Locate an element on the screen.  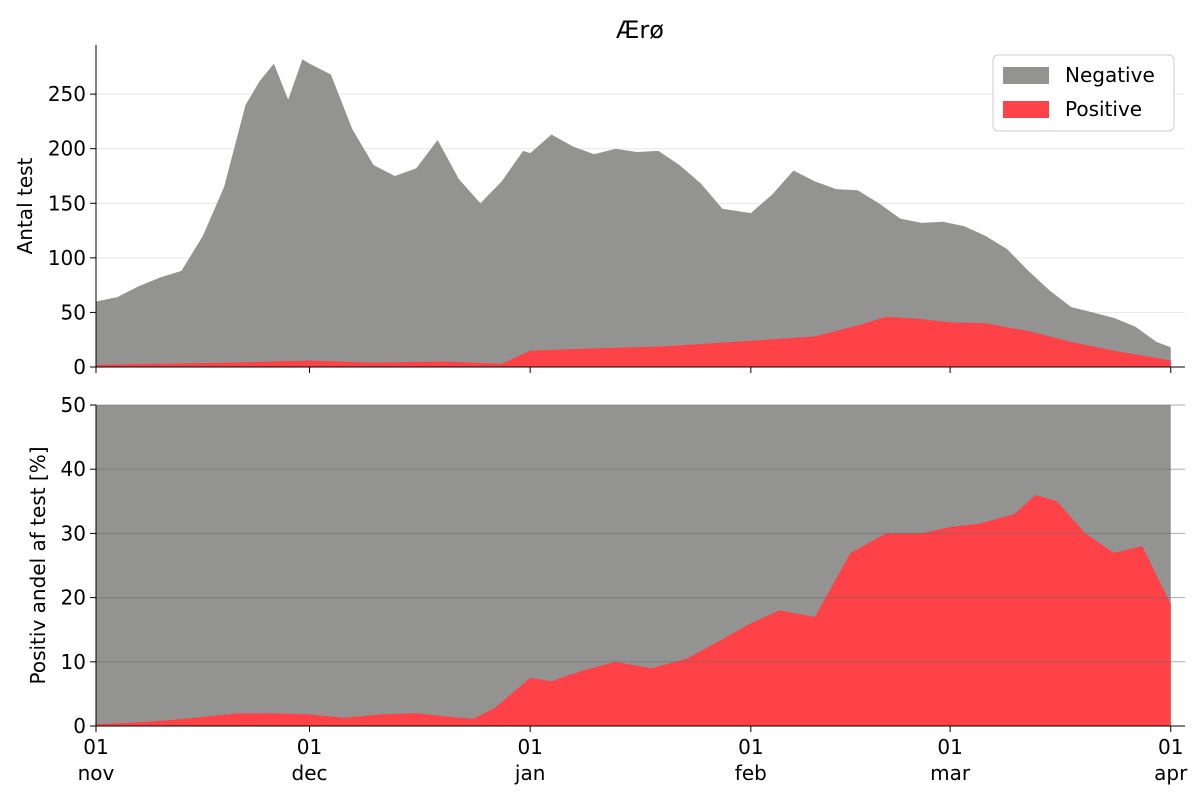
legend: Negative Positive is located at coordinates (1083, 93).